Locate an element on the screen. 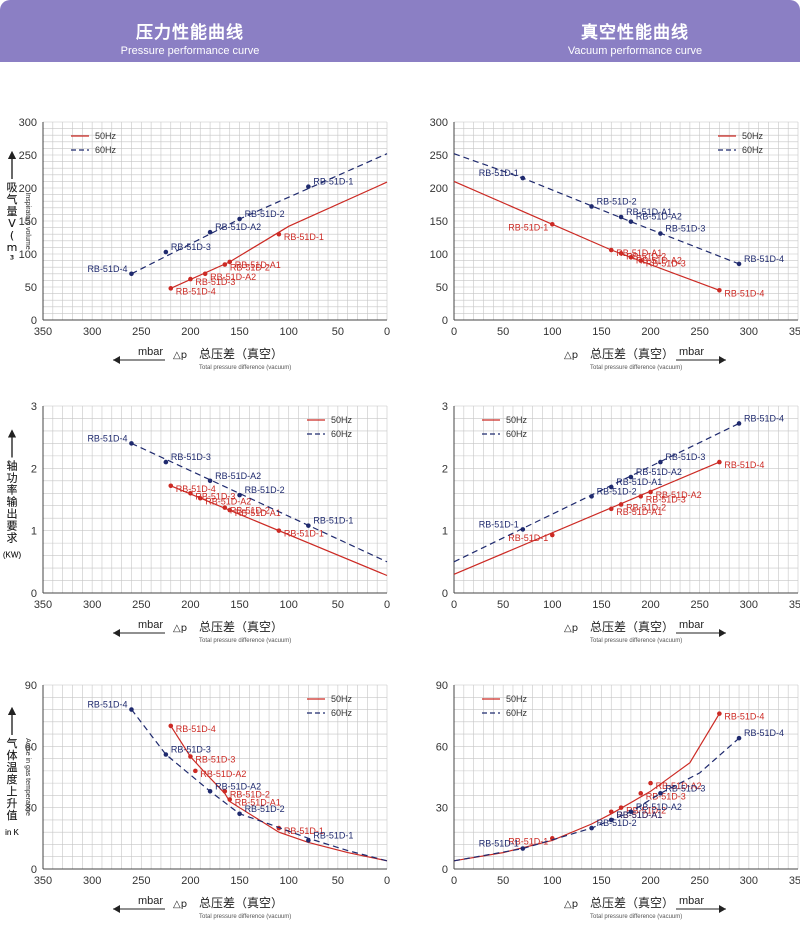 Image resolution: width=800 pixels, height=943 pixels. pressure-flow-point-label: RB-51D-A2 is located at coordinates (238, 227).